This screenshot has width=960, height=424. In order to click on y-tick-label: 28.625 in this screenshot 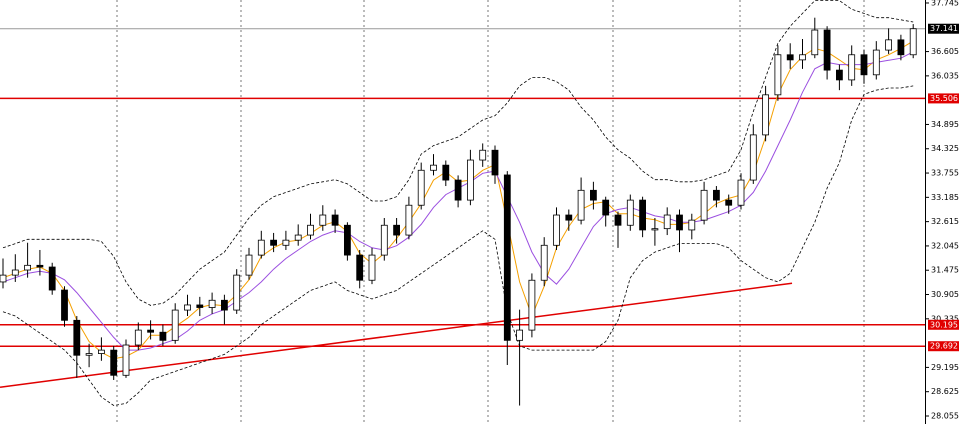, I will do `click(945, 391)`.